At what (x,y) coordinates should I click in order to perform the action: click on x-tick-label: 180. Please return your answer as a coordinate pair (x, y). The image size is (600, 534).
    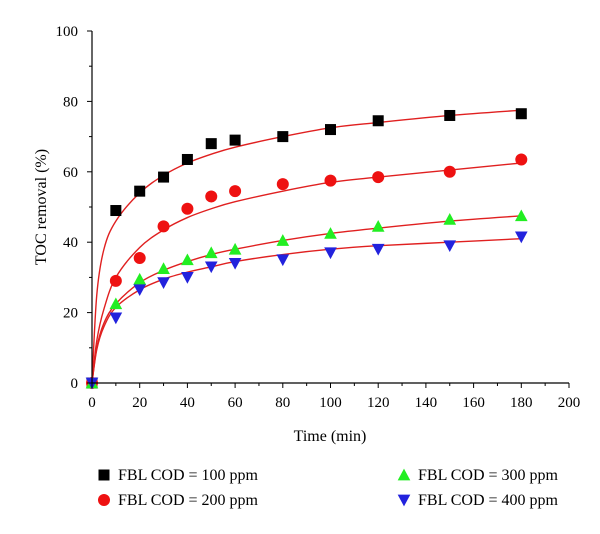
    Looking at the image, I should click on (521, 403).